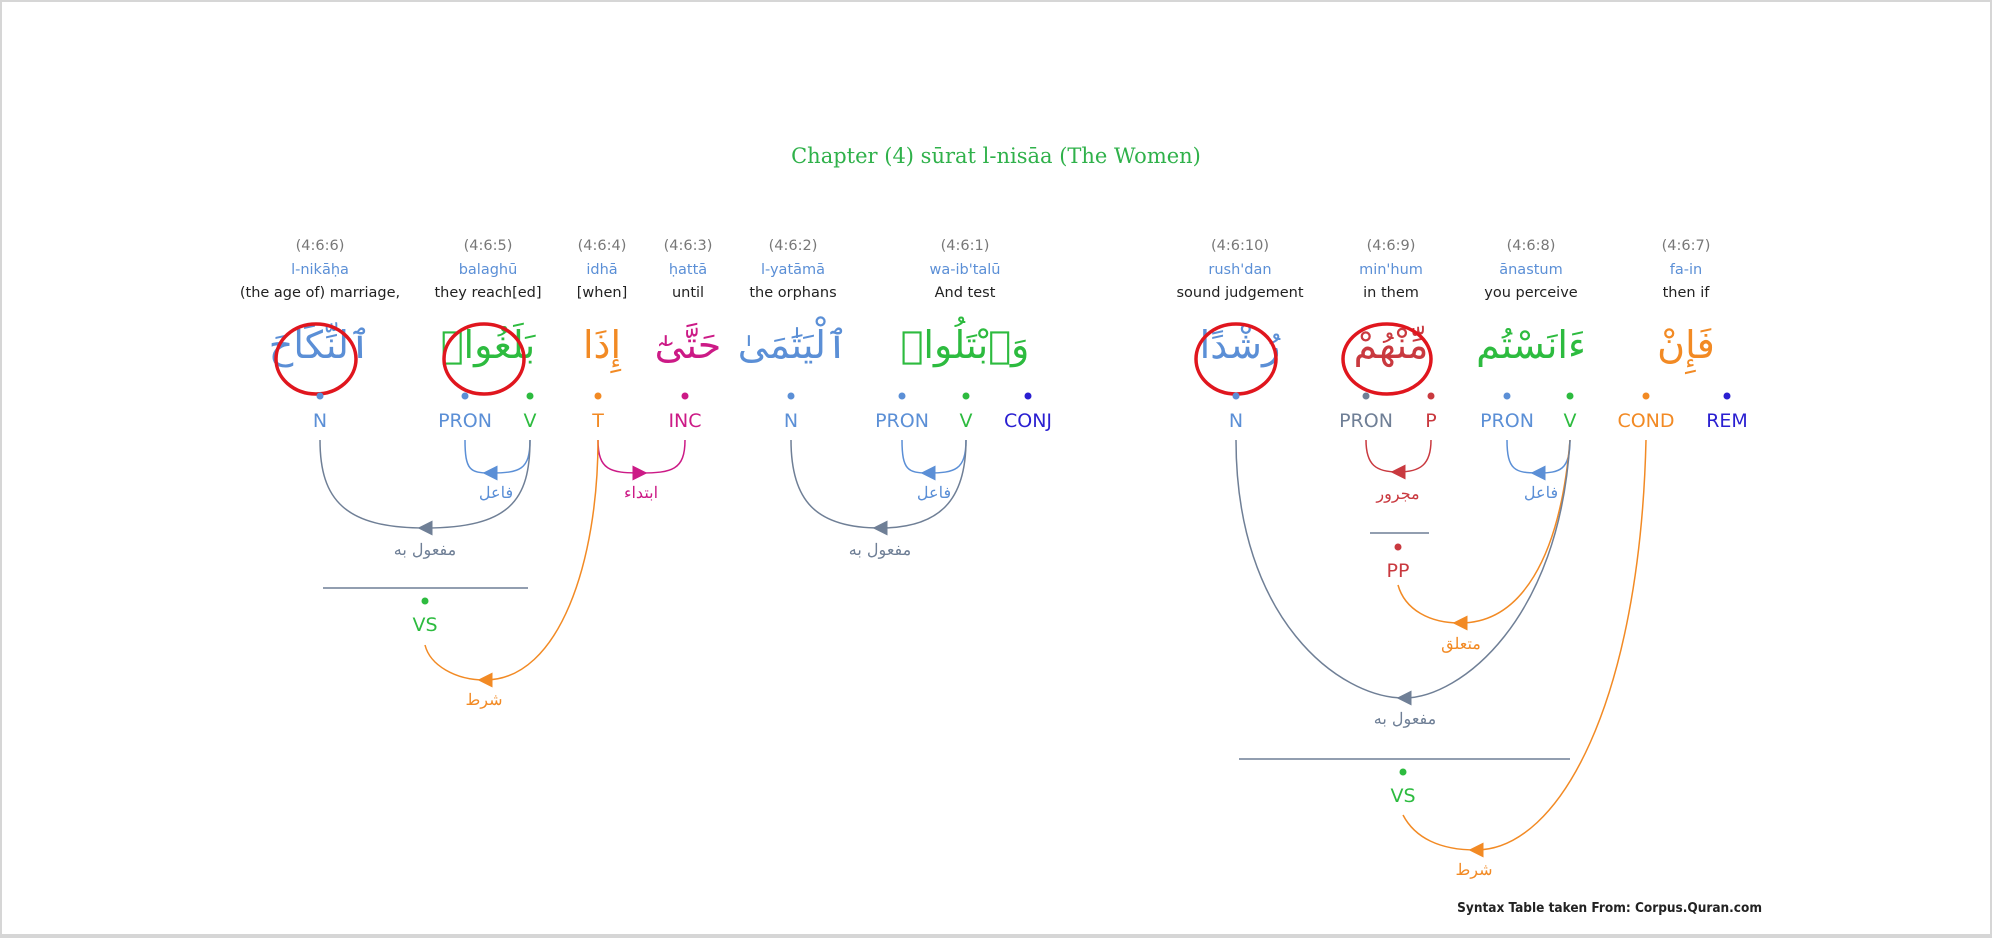 The height and width of the screenshot is (938, 1992). What do you see at coordinates (602, 270) in the screenshot?
I see `word-translit: idhā` at bounding box center [602, 270].